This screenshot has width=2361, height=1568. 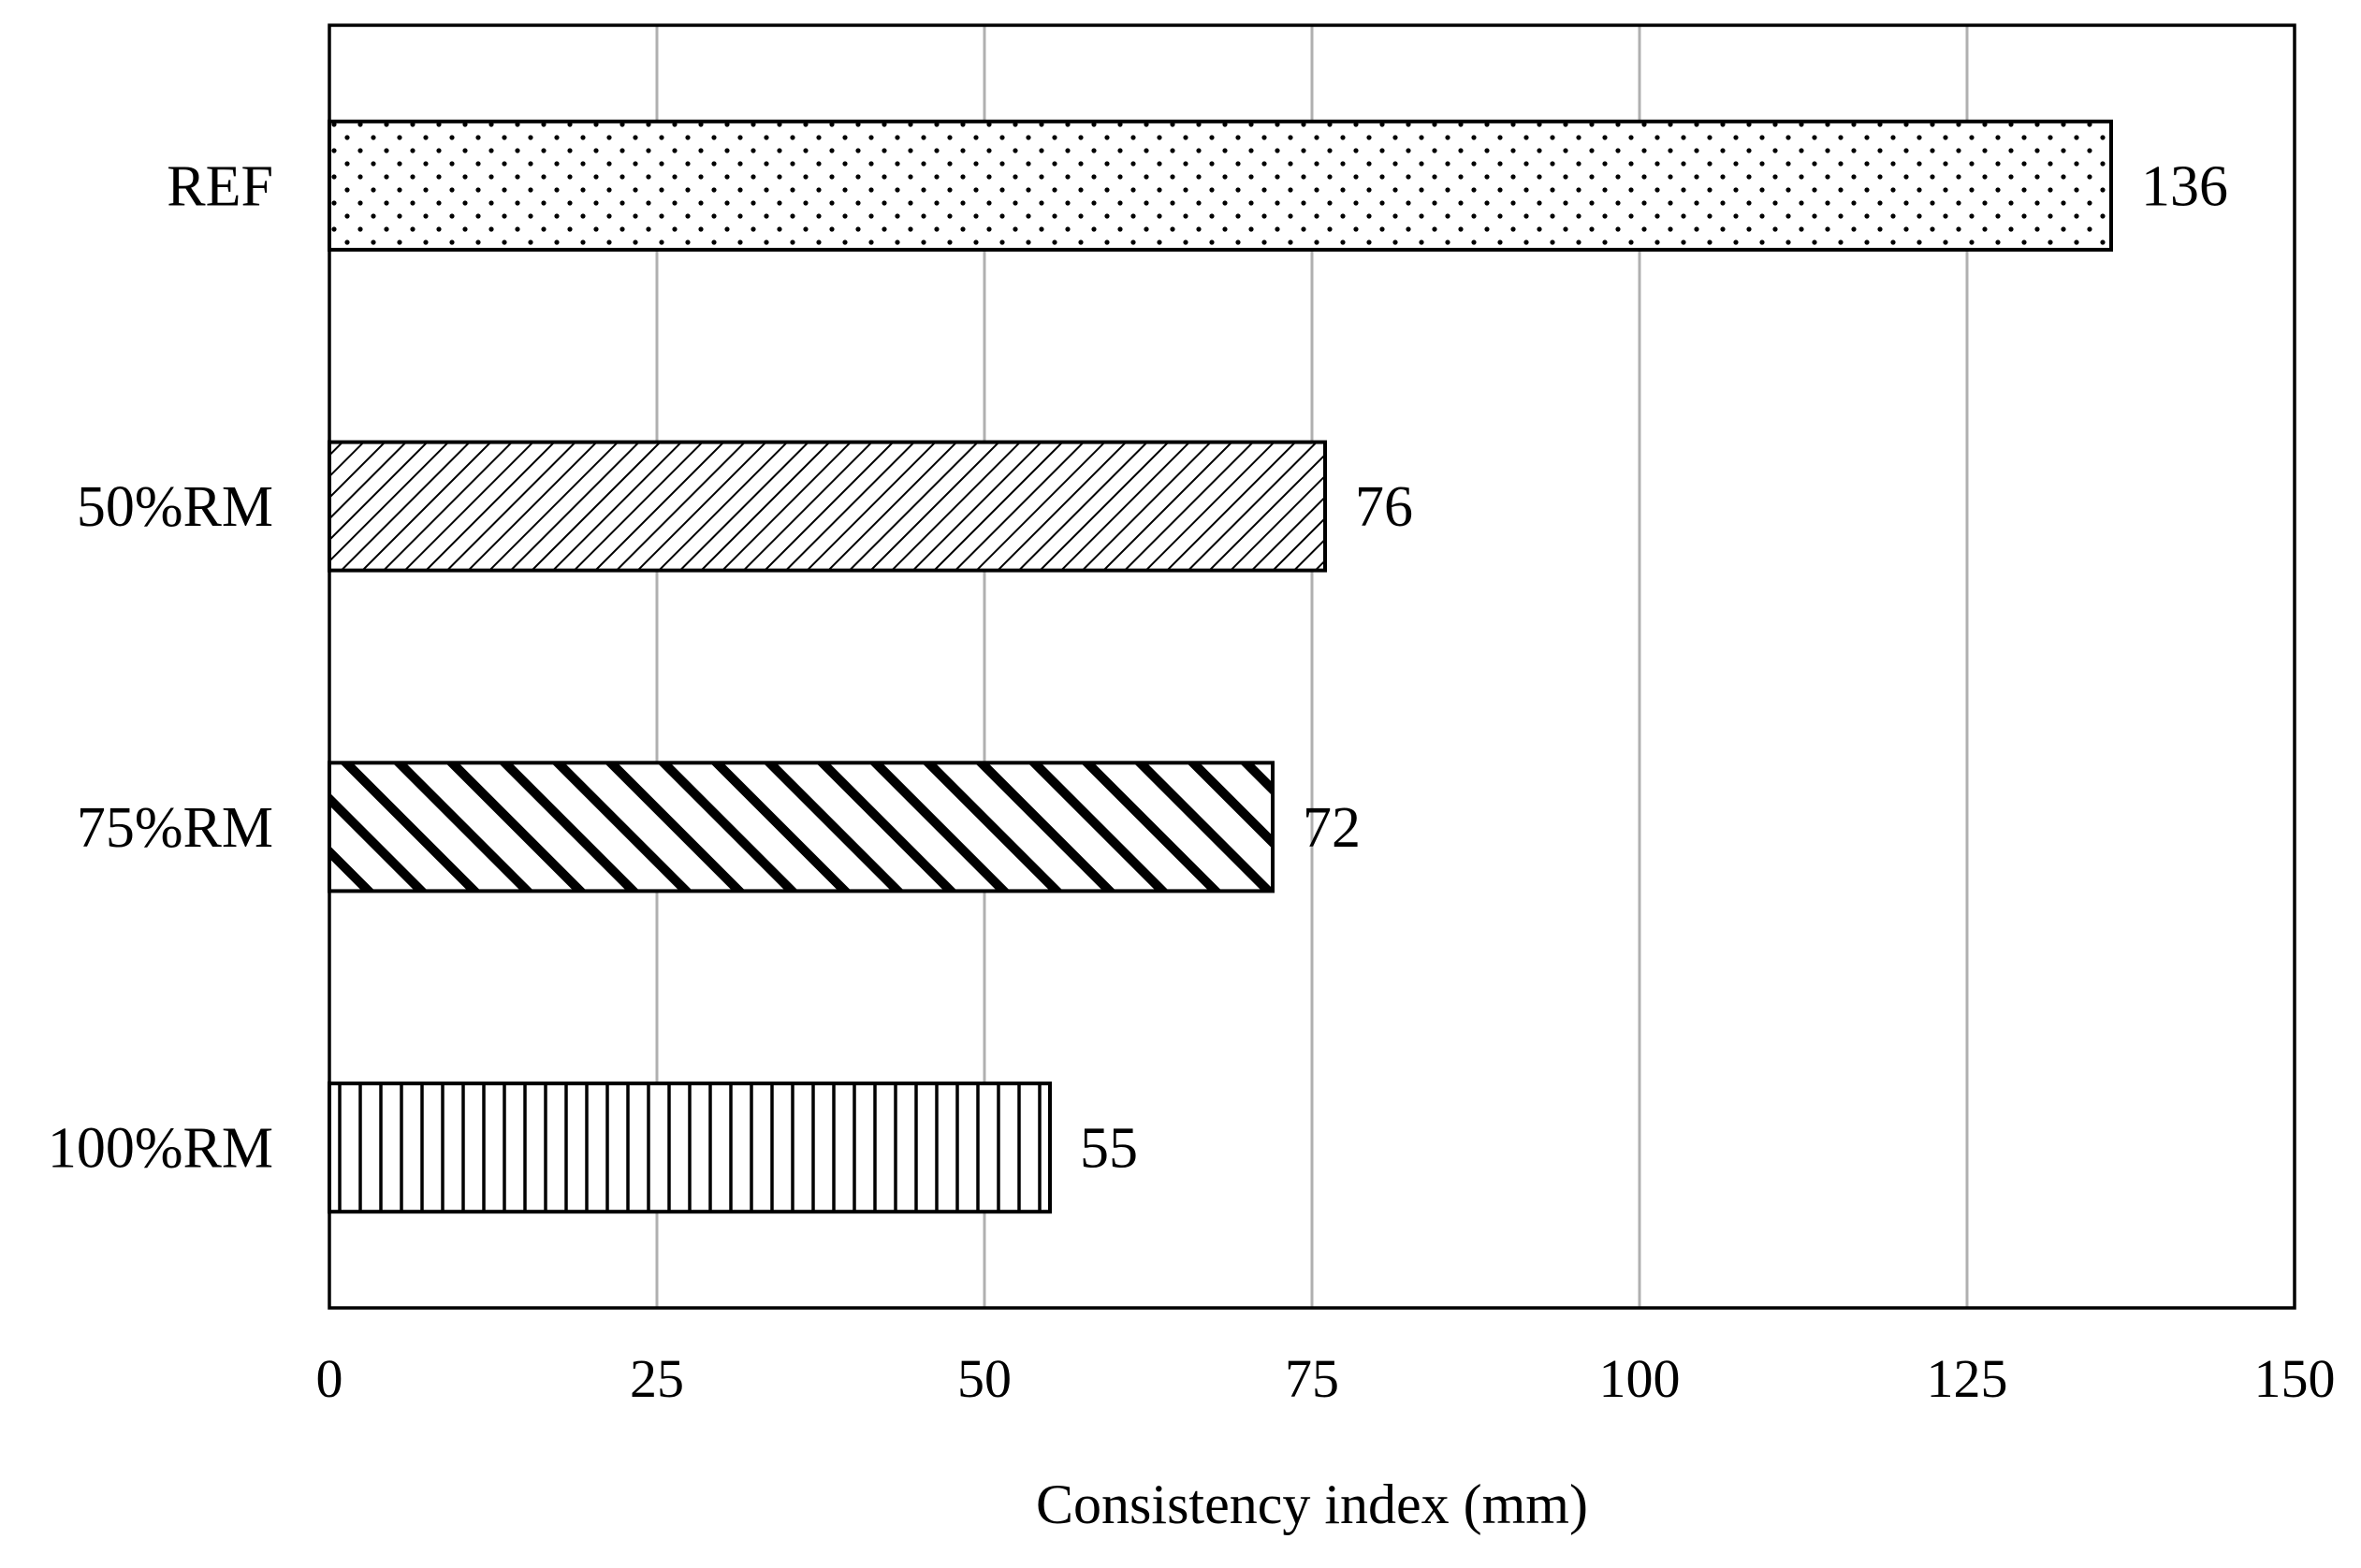 What do you see at coordinates (220, 186) in the screenshot?
I see `category-label: REF` at bounding box center [220, 186].